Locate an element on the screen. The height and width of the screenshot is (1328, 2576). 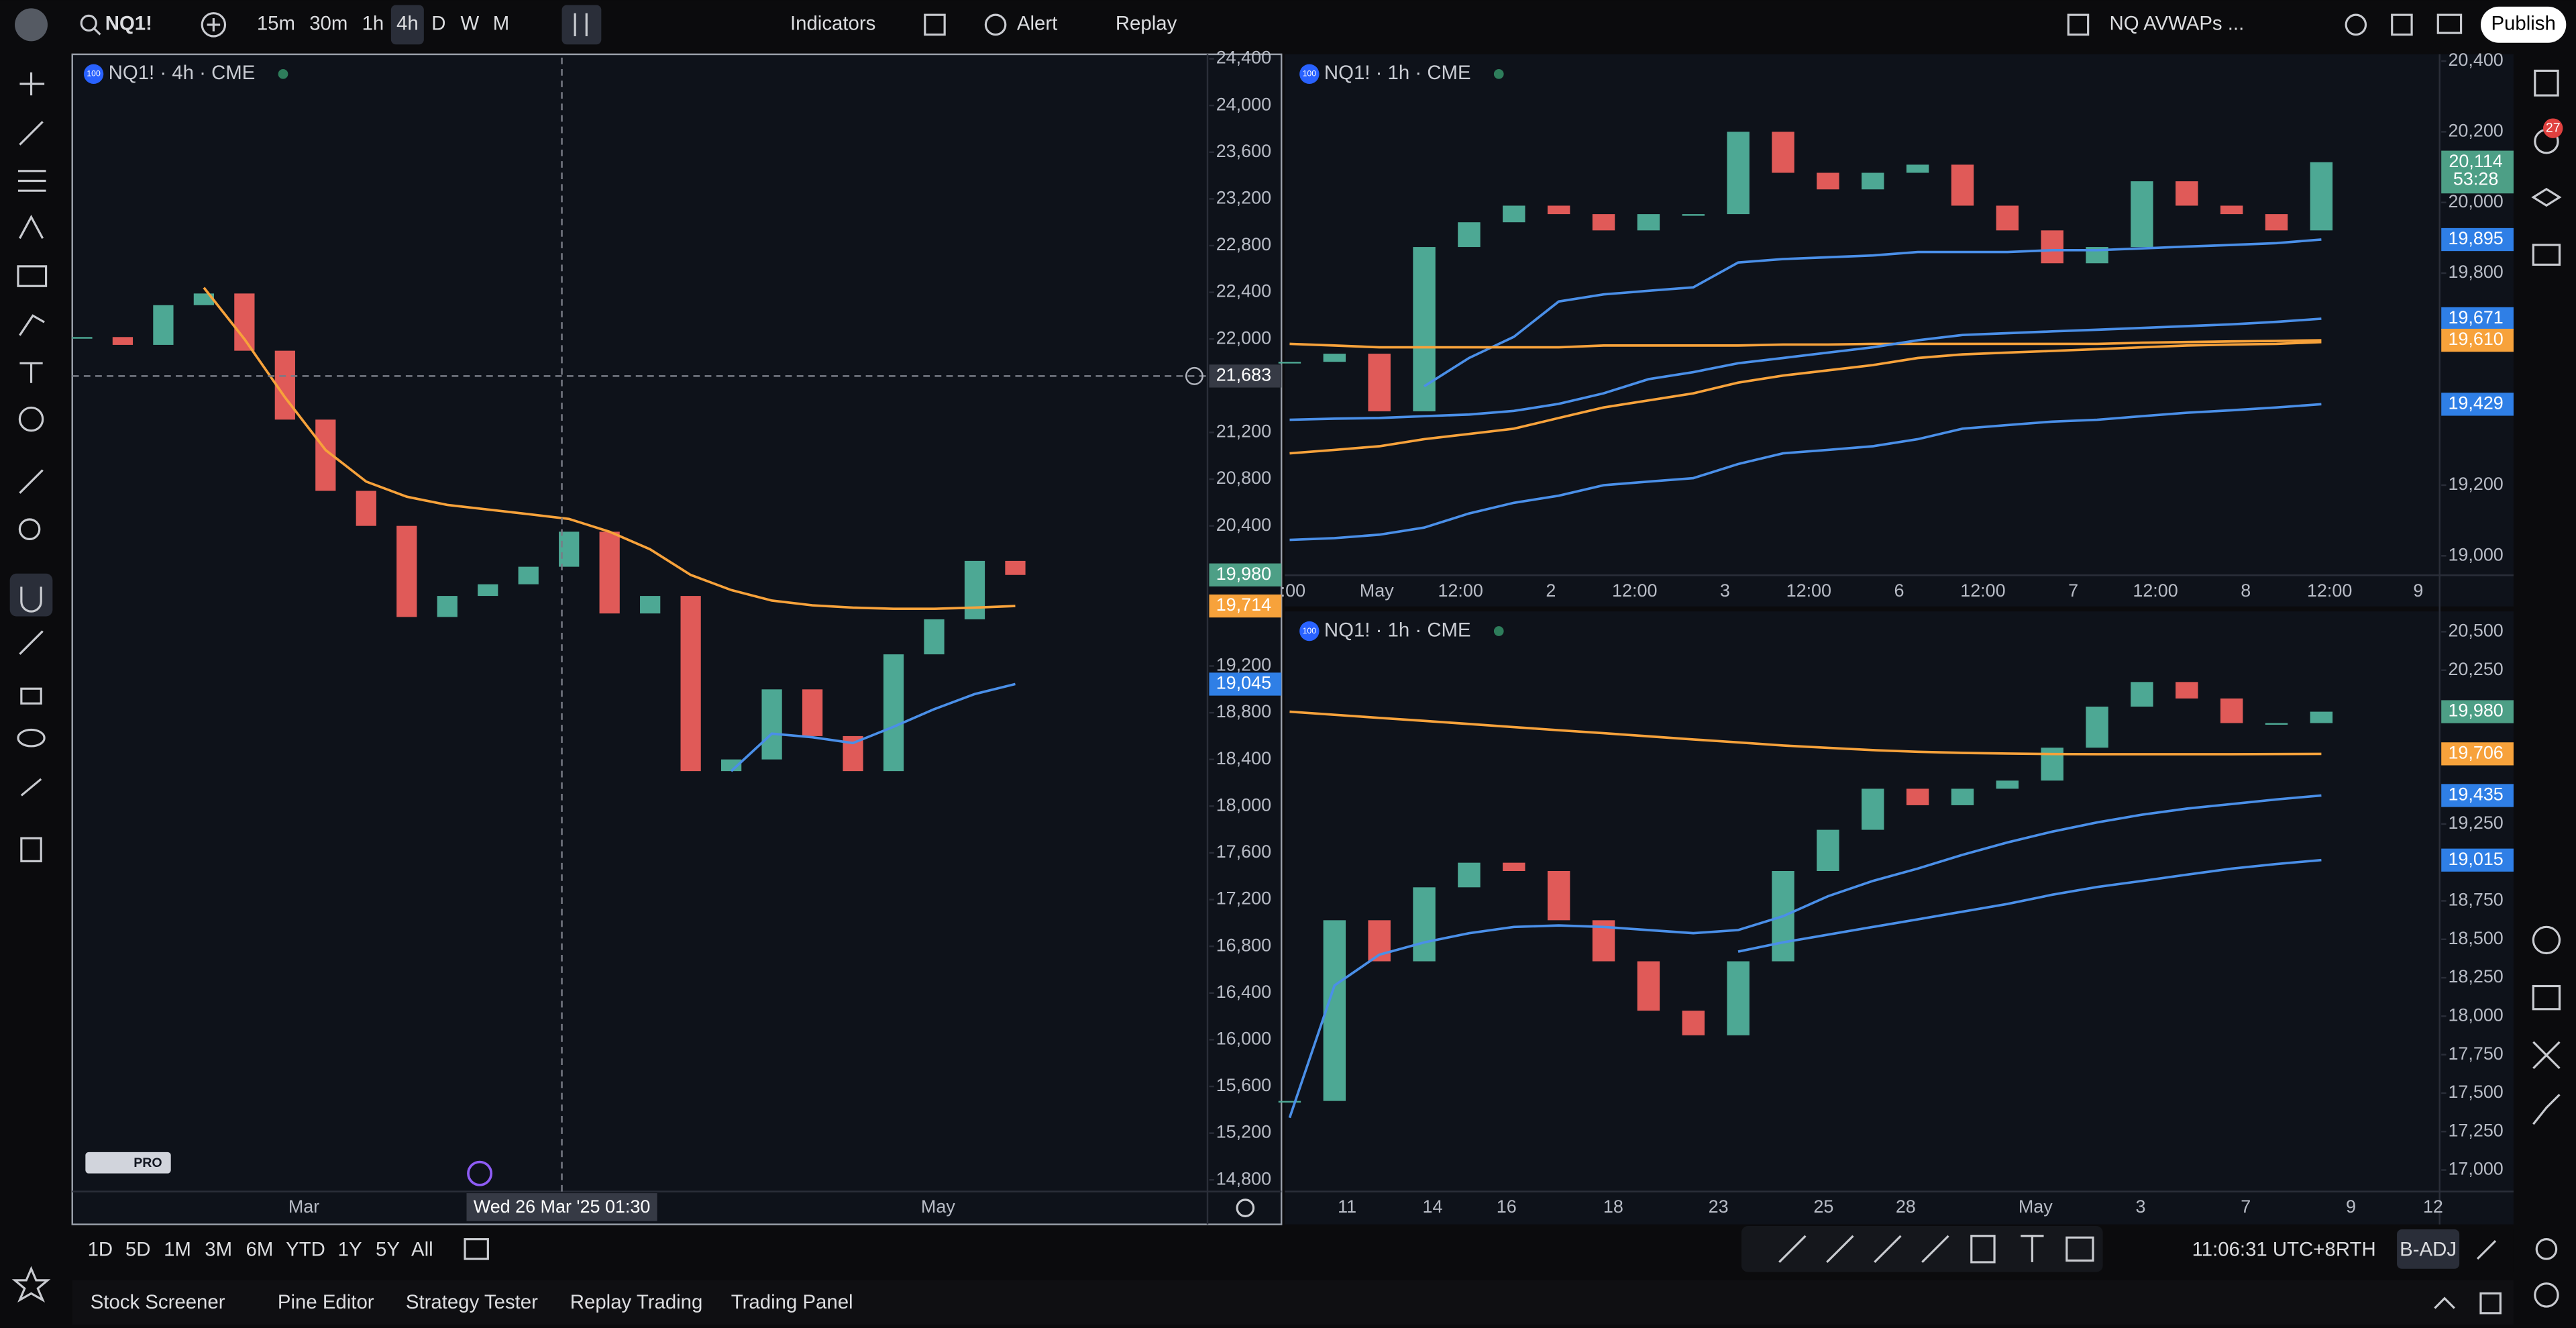
range-button: 1Y is located at coordinates (350, 1250).